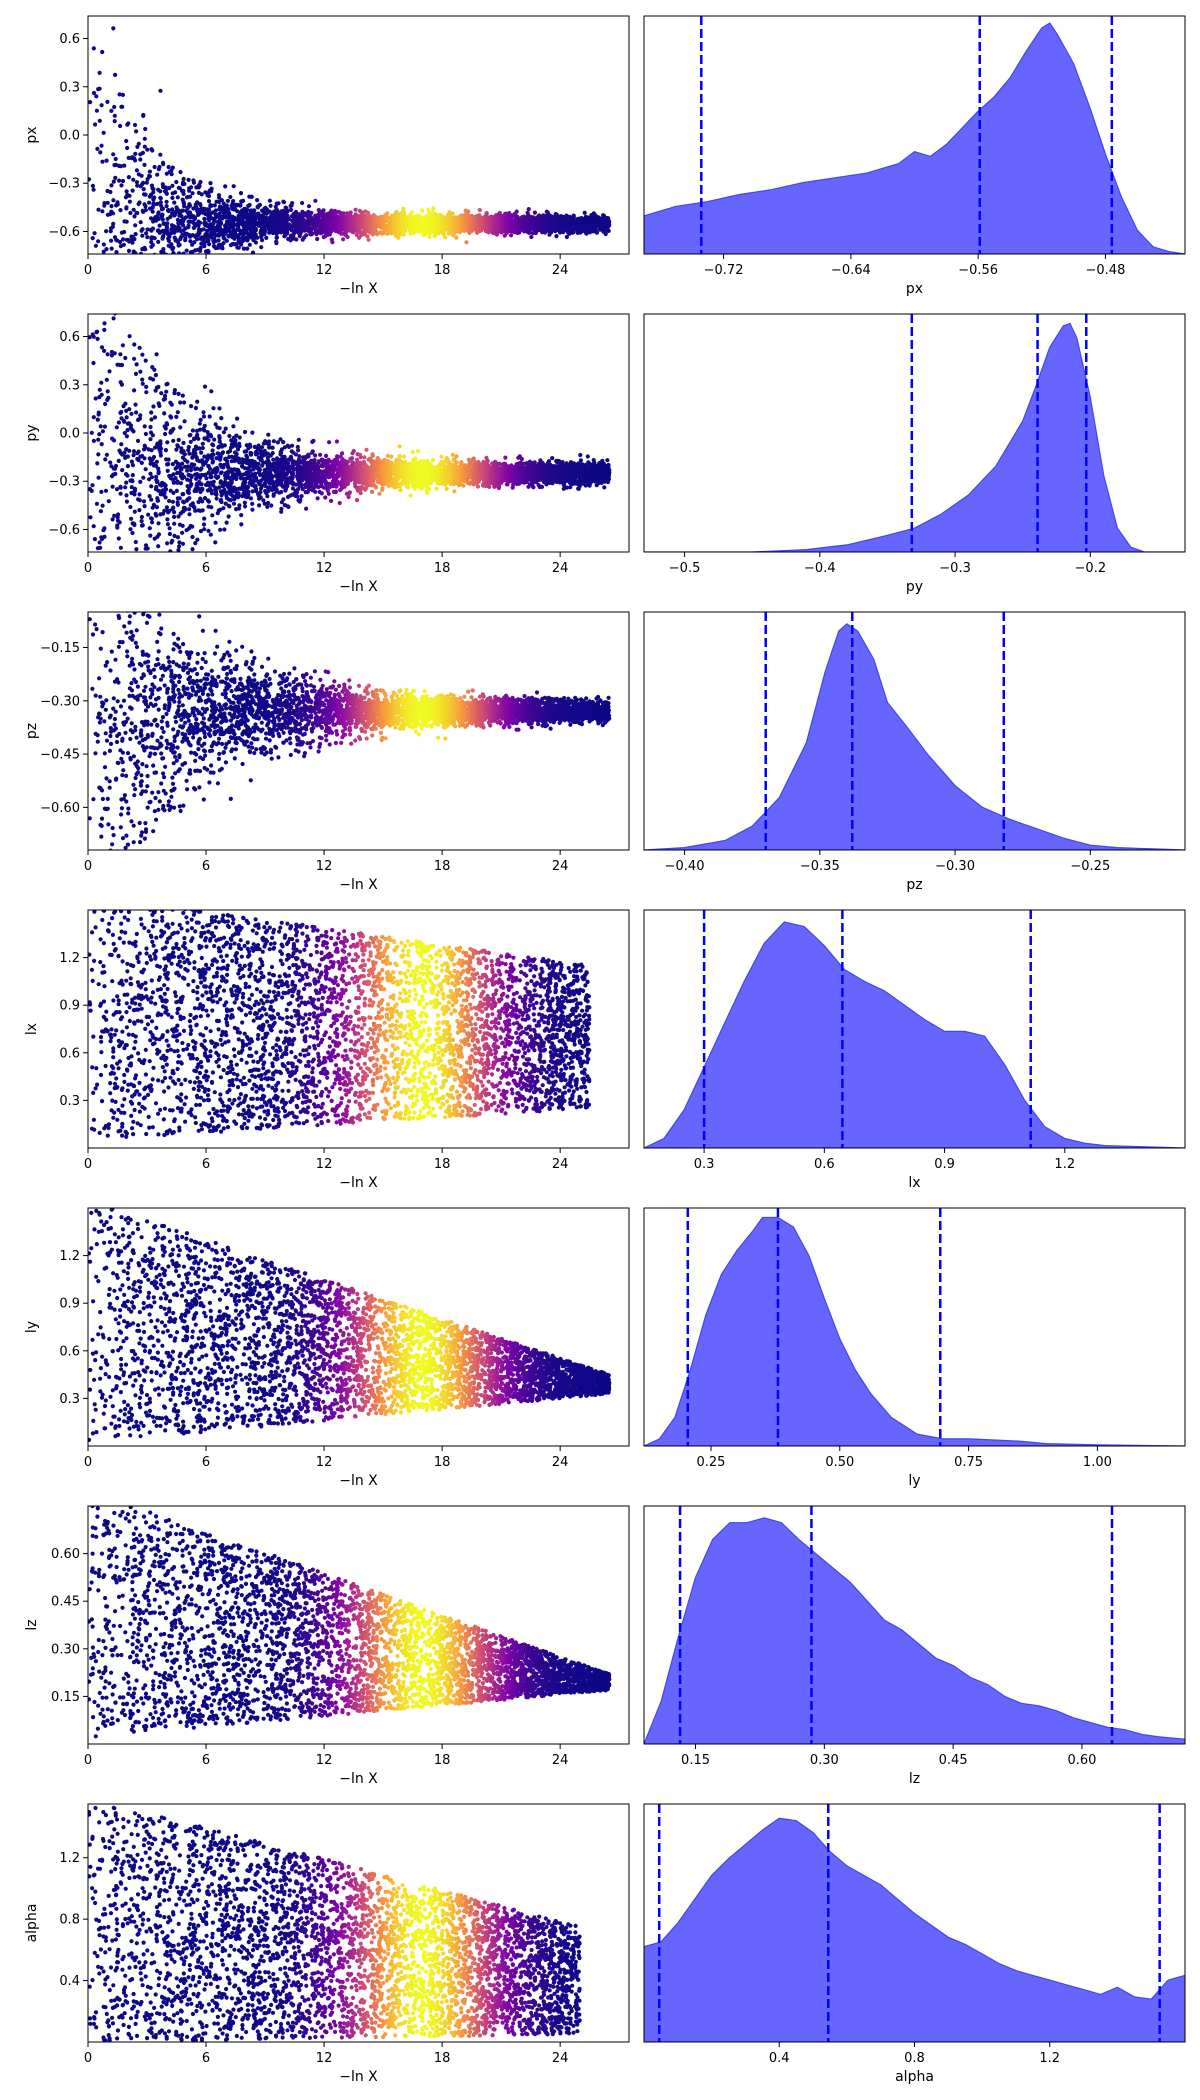 The height and width of the screenshot is (2100, 1200). Describe the element at coordinates (724, 270) in the screenshot. I see `kde-xtick-label: −0.72` at that location.